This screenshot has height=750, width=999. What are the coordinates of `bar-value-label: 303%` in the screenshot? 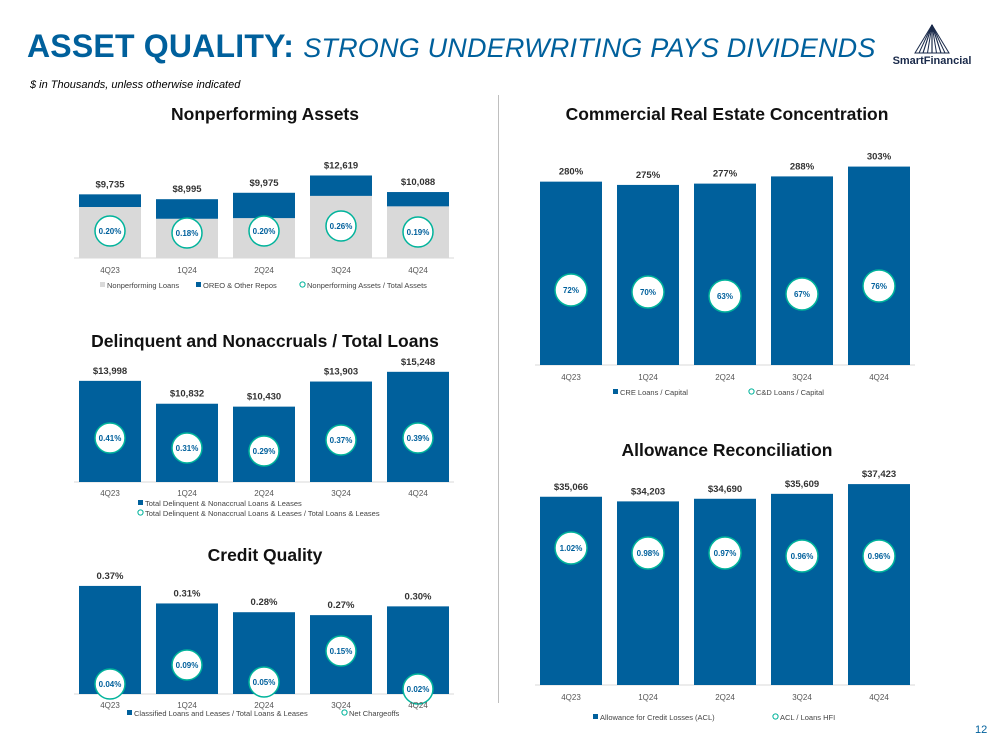 It's located at (879, 157).